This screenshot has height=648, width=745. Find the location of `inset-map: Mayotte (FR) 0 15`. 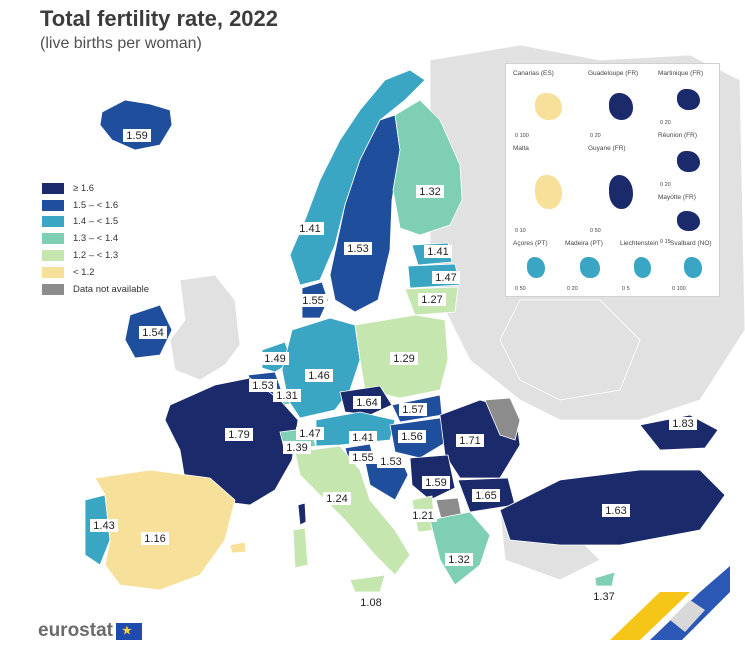

inset-map: Mayotte (FR) 0 15 is located at coordinates (686, 219).